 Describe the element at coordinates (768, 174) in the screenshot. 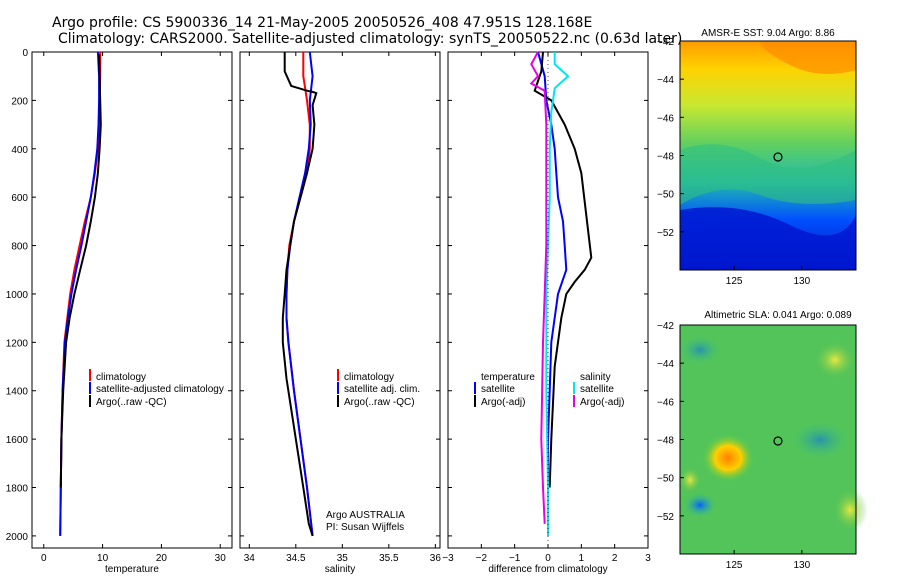

I see `sst-front-band` at that location.